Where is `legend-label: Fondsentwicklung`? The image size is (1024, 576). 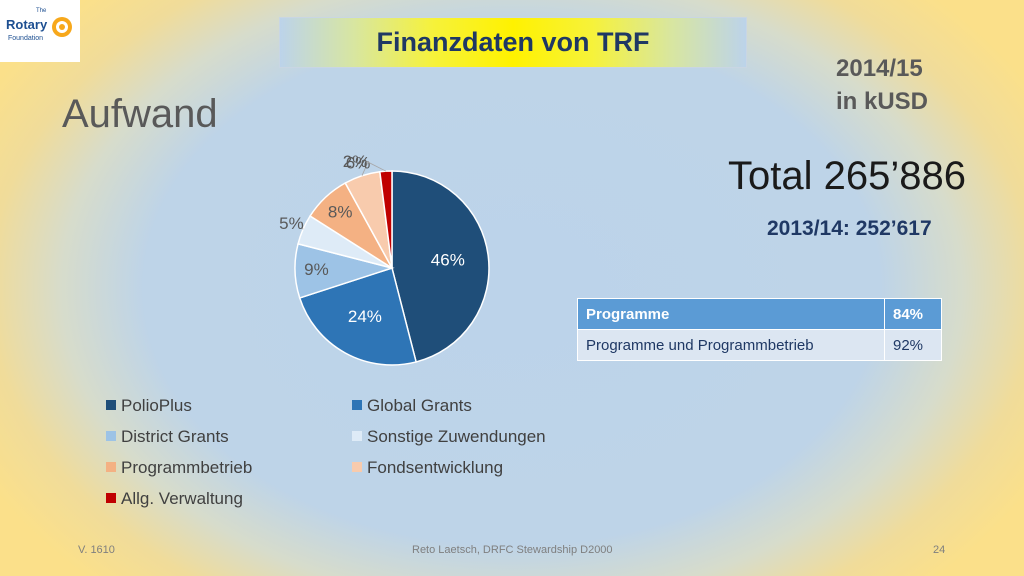 legend-label: Fondsentwicklung is located at coordinates (435, 467).